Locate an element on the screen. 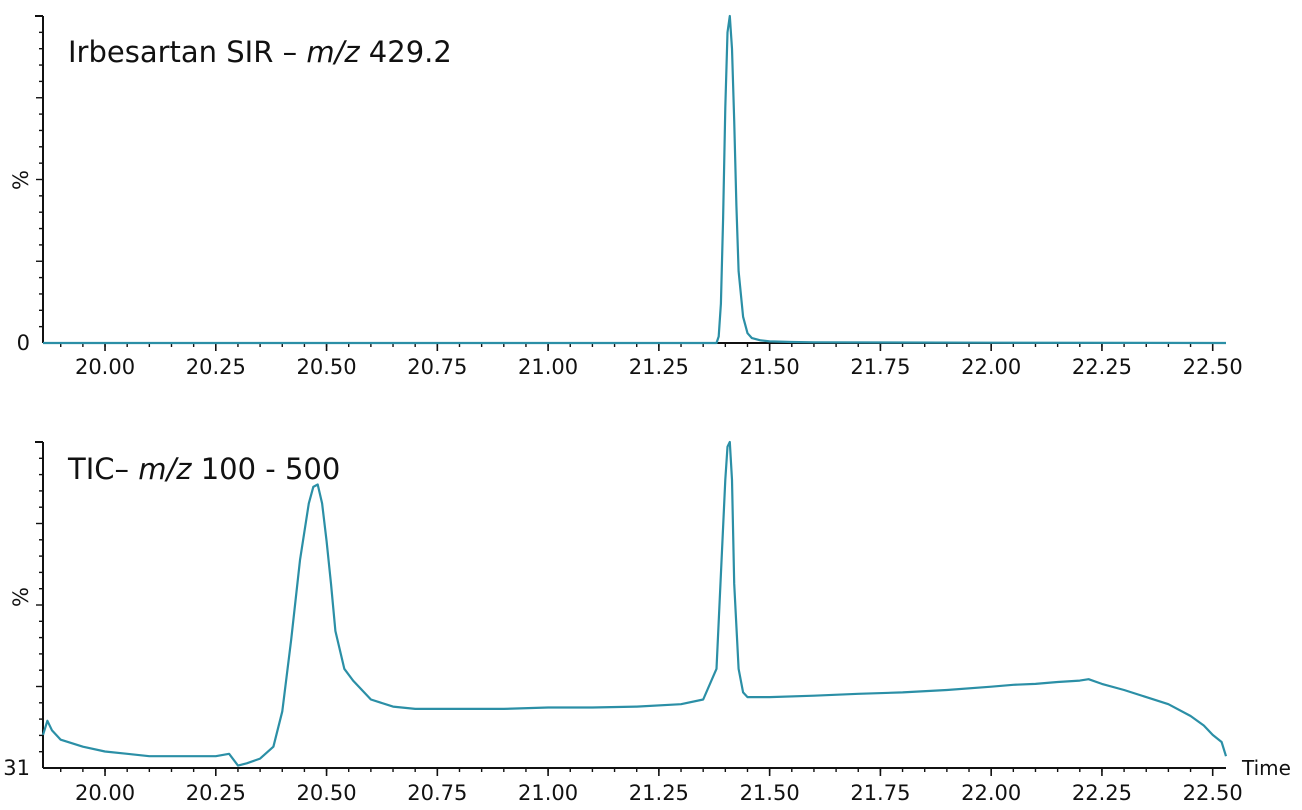 This screenshot has width=1302, height=810. panel-title: Irbesartan SIR – m/z 429.2 is located at coordinates (260, 52).